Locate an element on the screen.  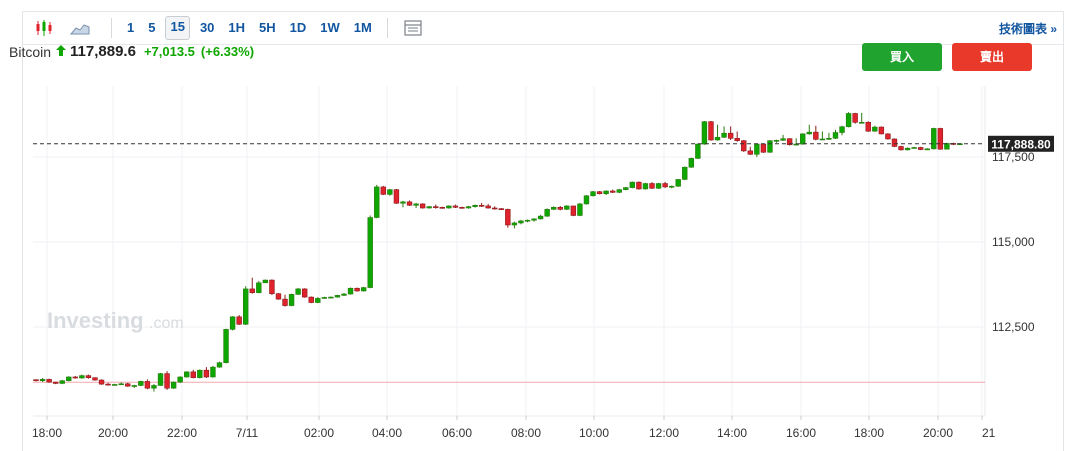
interval-button-1h: 1H is located at coordinates (237, 27).